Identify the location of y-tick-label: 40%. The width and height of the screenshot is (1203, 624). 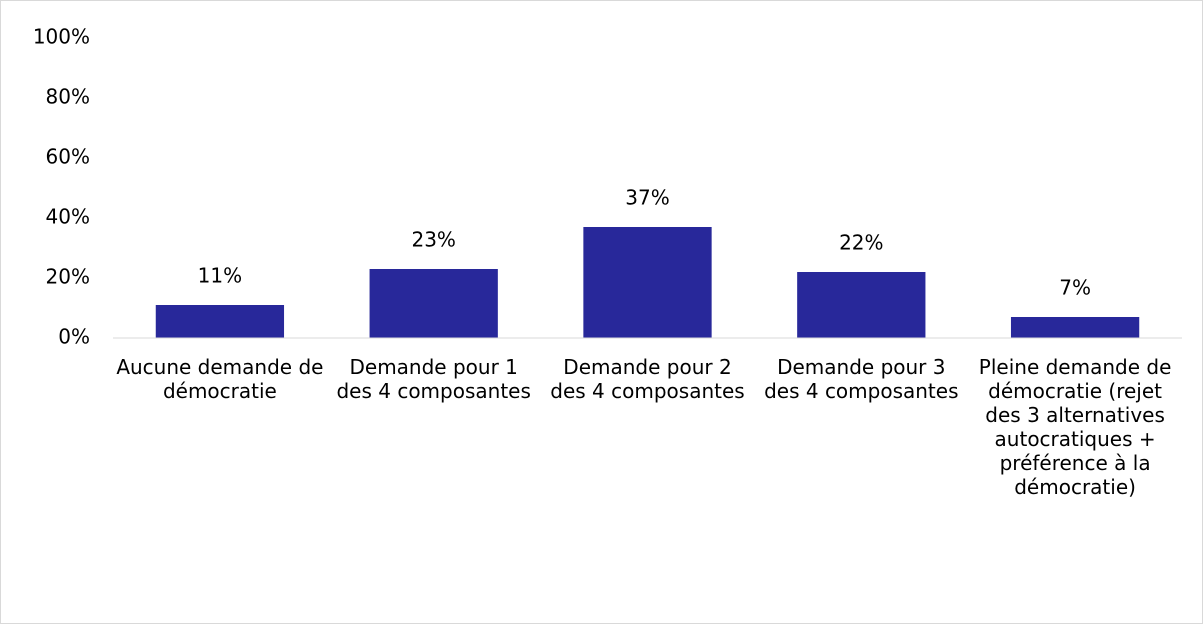
(68, 217).